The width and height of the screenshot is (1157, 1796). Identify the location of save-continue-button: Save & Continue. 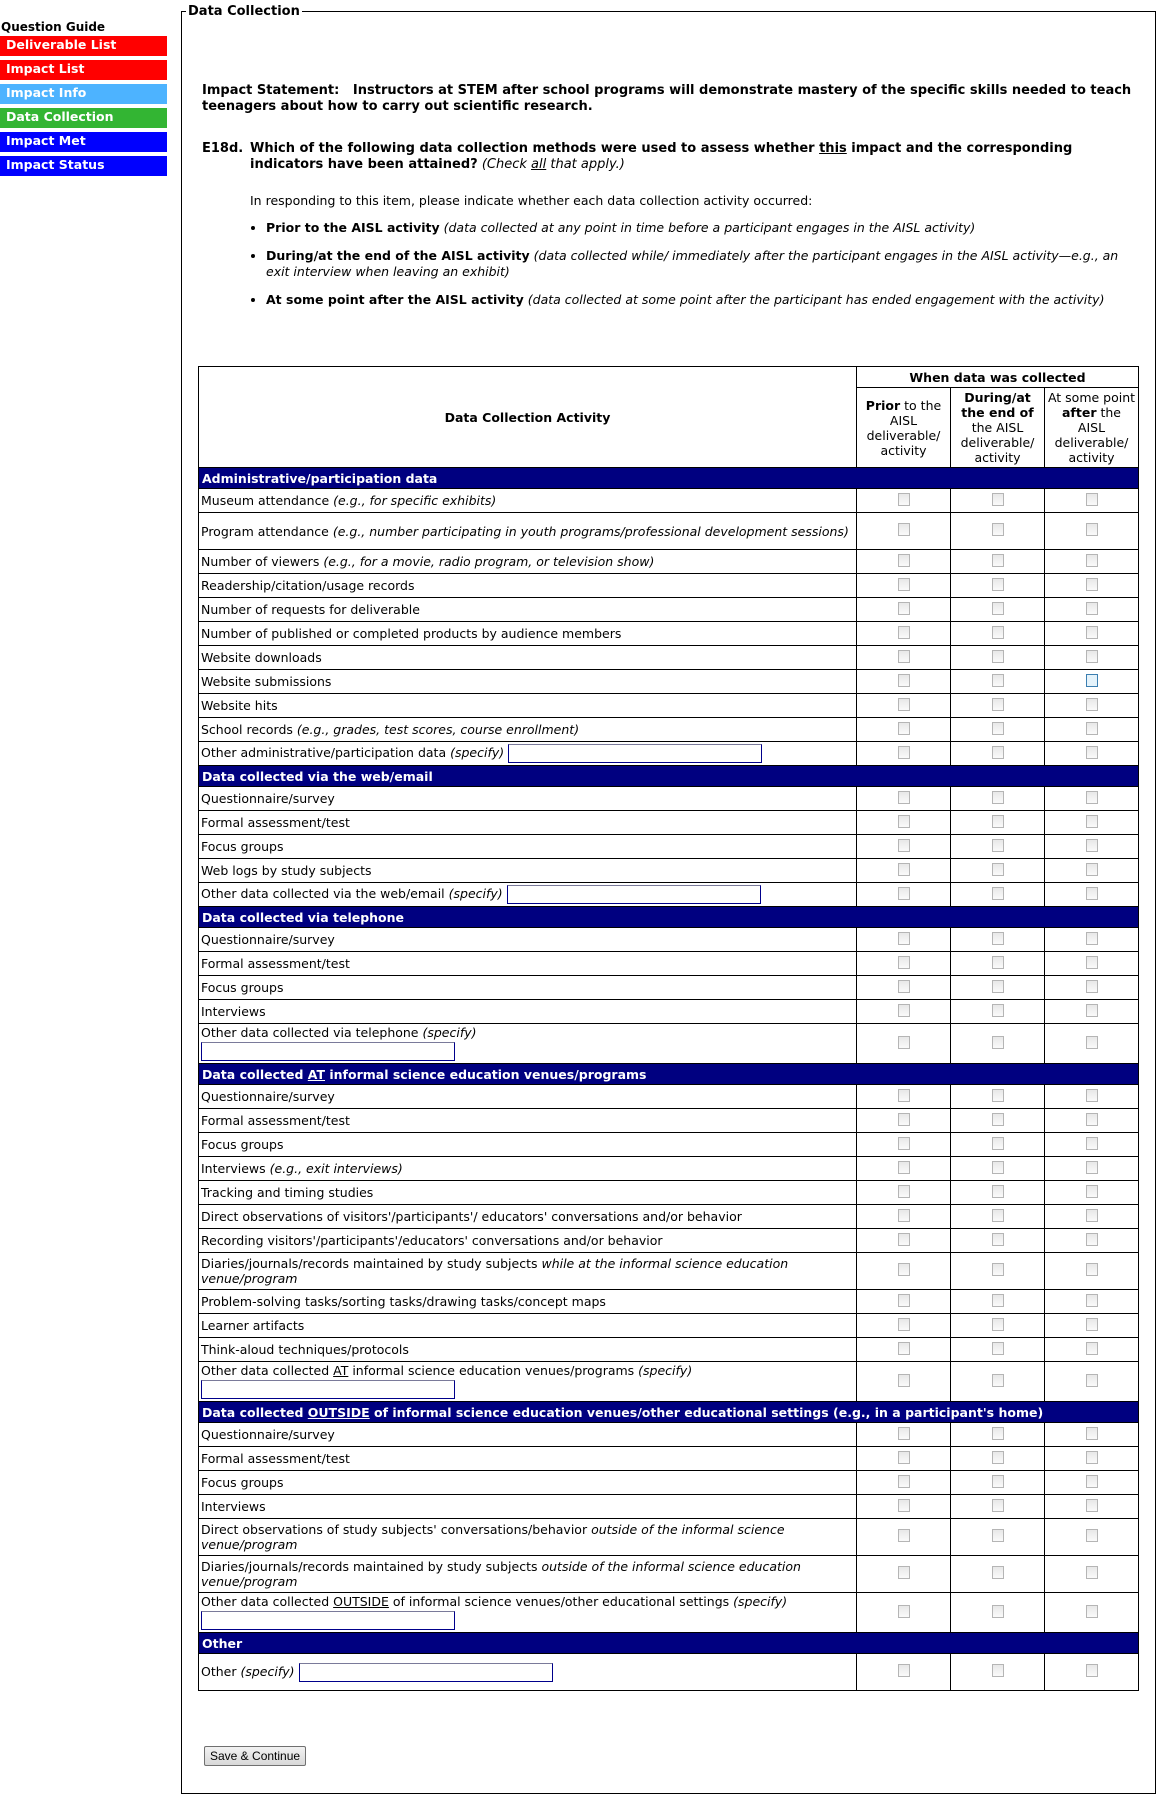
(255, 1756).